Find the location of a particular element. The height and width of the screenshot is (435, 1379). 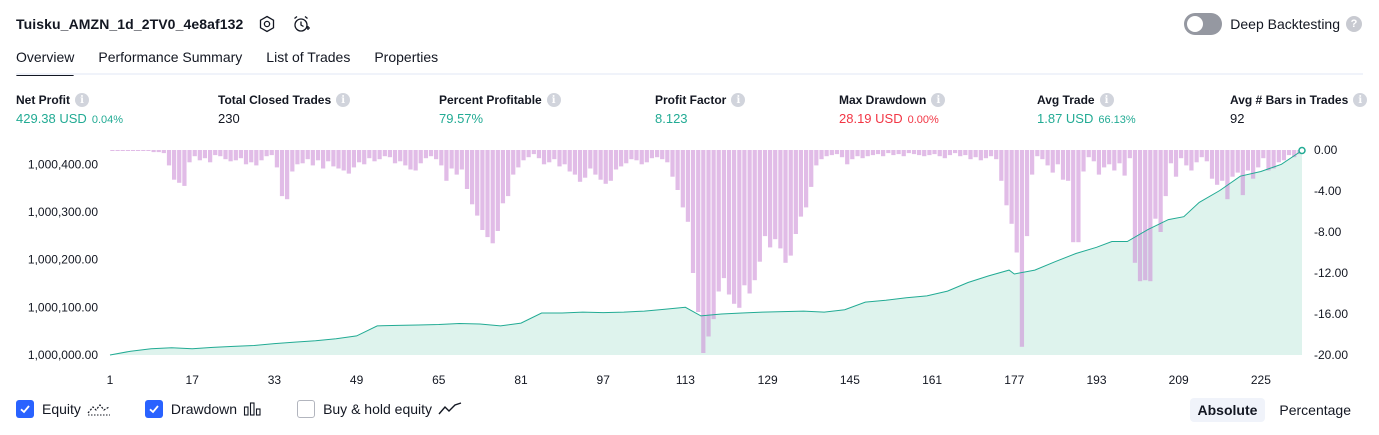

metric-label: Total Closed Trades is located at coordinates (275, 100).